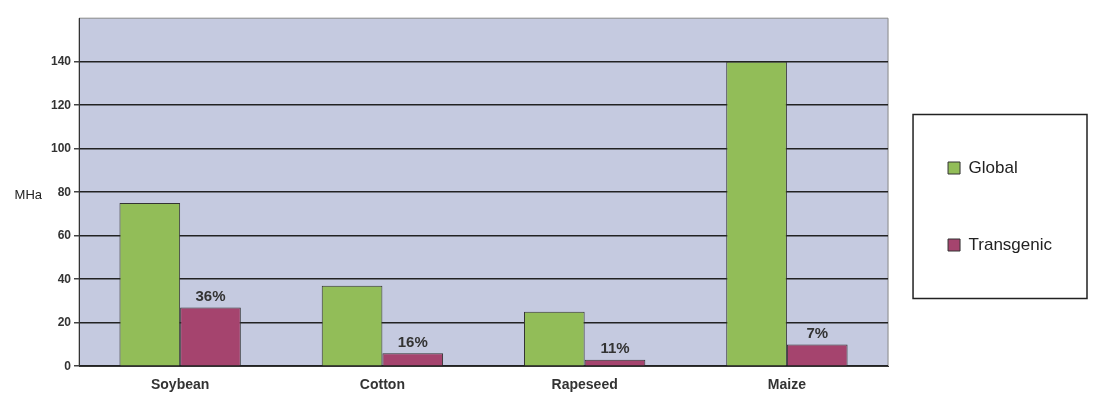 Image resolution: width=1115 pixels, height=405 pixels. I want to click on x-tick-label: Cotton, so click(382, 384).